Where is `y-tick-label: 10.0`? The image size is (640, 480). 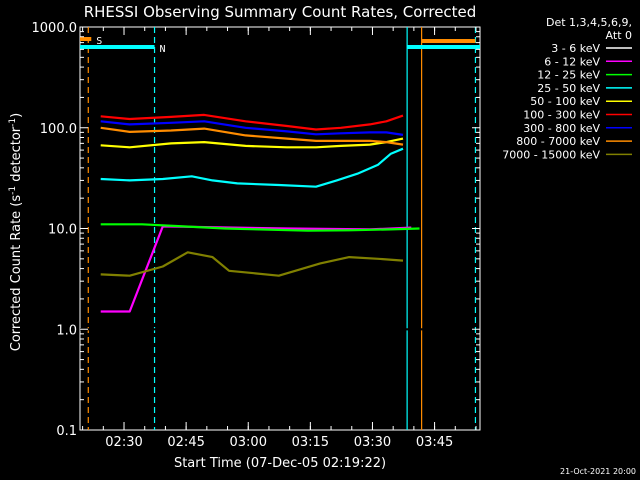
y-tick-label: 10.0 is located at coordinates (62, 230).